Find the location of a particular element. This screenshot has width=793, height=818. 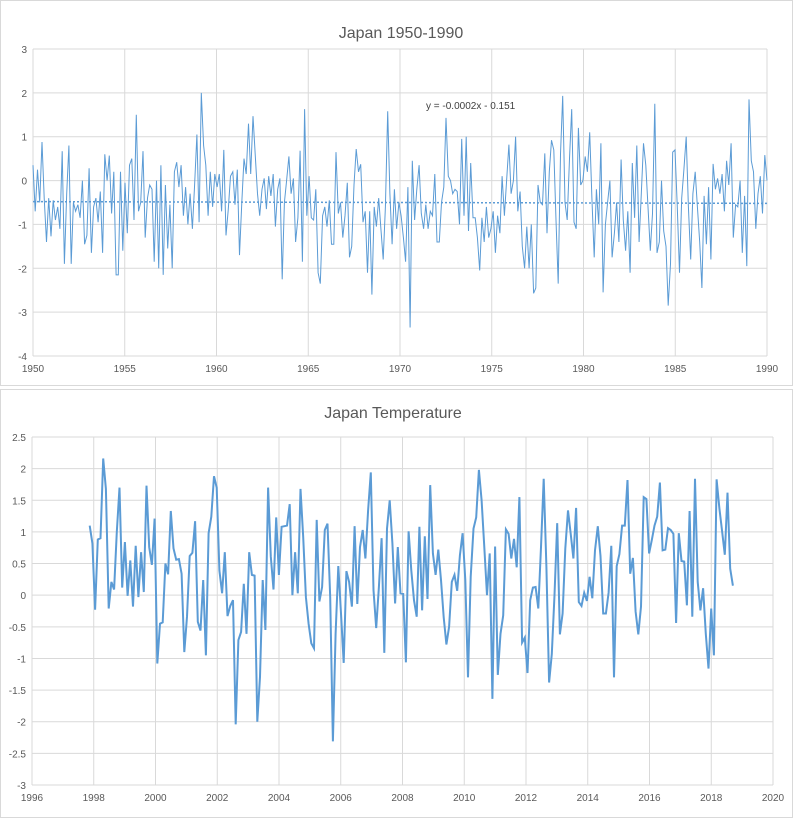

x-tick-label: 1955 is located at coordinates (125, 369).